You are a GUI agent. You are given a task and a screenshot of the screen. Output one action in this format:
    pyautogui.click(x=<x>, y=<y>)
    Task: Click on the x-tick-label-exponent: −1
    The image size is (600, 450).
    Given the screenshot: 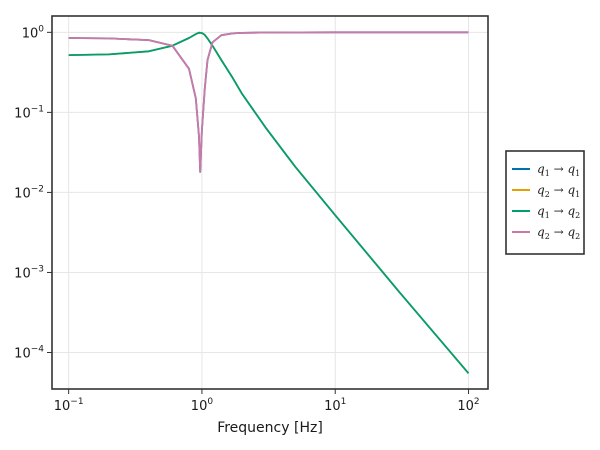 What is the action you would take?
    pyautogui.click(x=76, y=402)
    